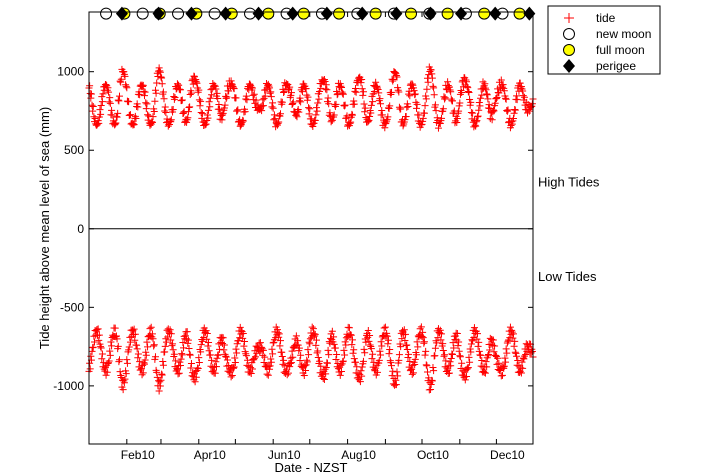 The width and height of the screenshot is (710, 473). I want to click on full-moon-marker, so click(375, 13).